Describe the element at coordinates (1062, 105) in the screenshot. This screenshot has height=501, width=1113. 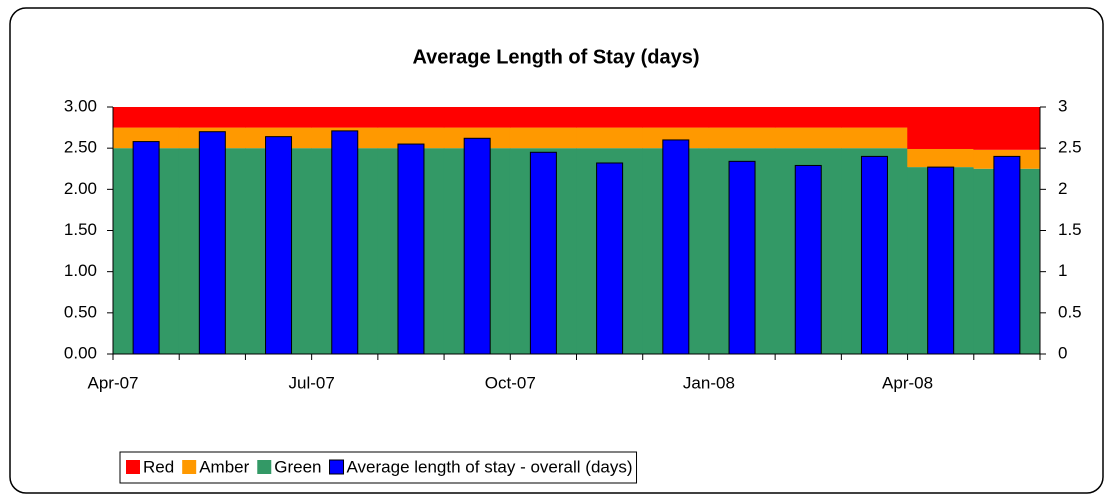
I see `y2-tick-label: 3` at that location.